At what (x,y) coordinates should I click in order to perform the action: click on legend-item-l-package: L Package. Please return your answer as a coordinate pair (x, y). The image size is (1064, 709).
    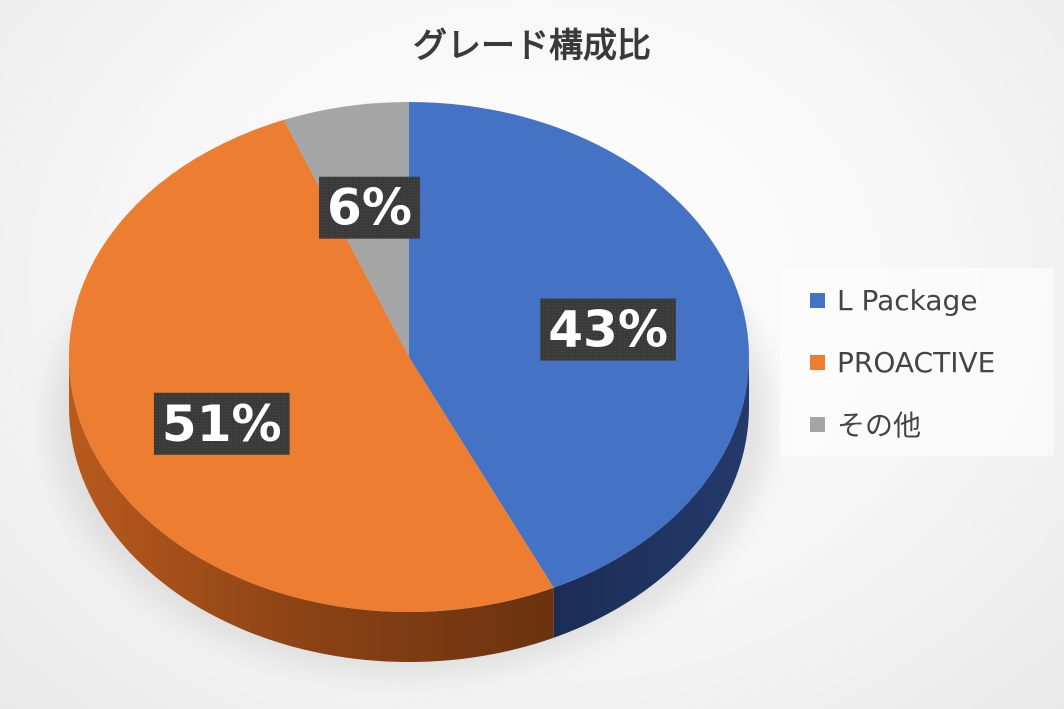
    Looking at the image, I should click on (894, 300).